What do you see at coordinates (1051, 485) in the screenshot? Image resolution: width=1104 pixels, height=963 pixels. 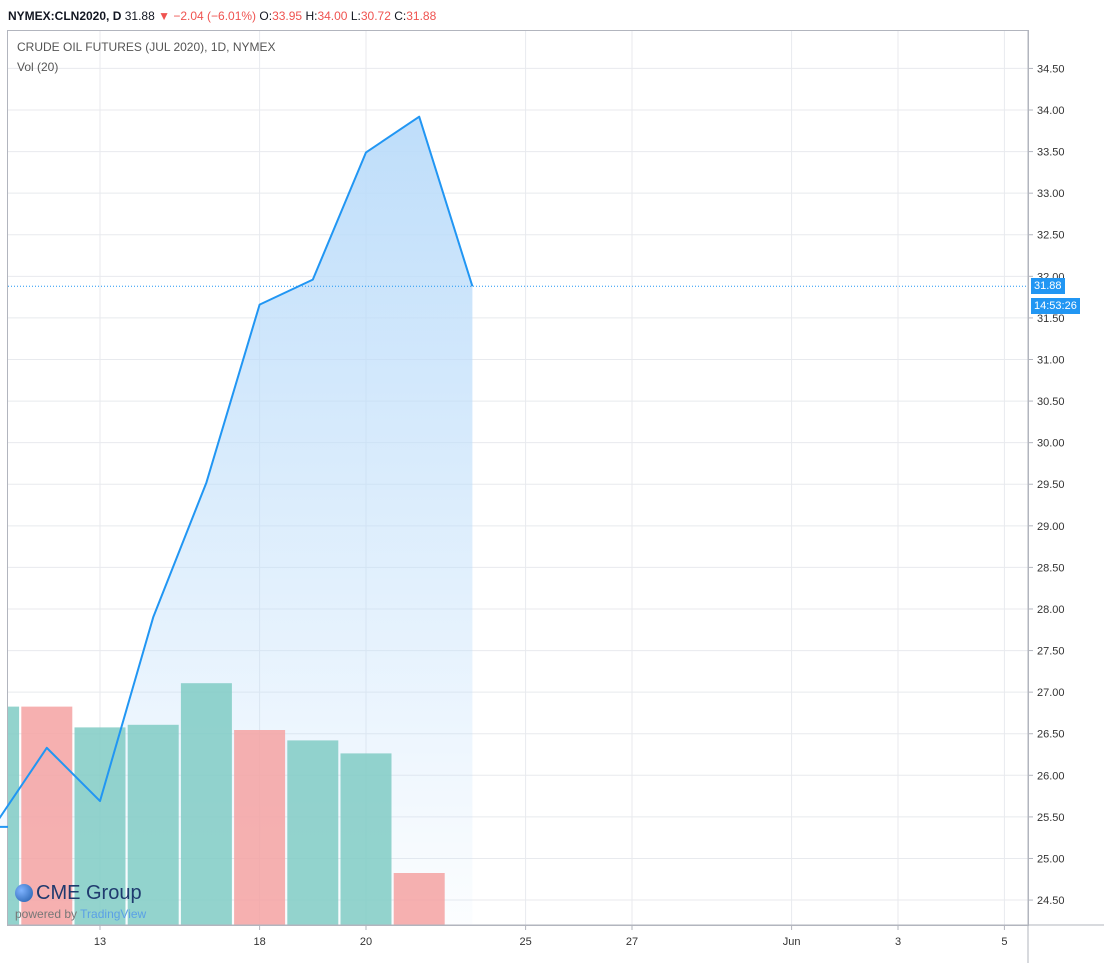 I see `y-tick-label: 29.50` at bounding box center [1051, 485].